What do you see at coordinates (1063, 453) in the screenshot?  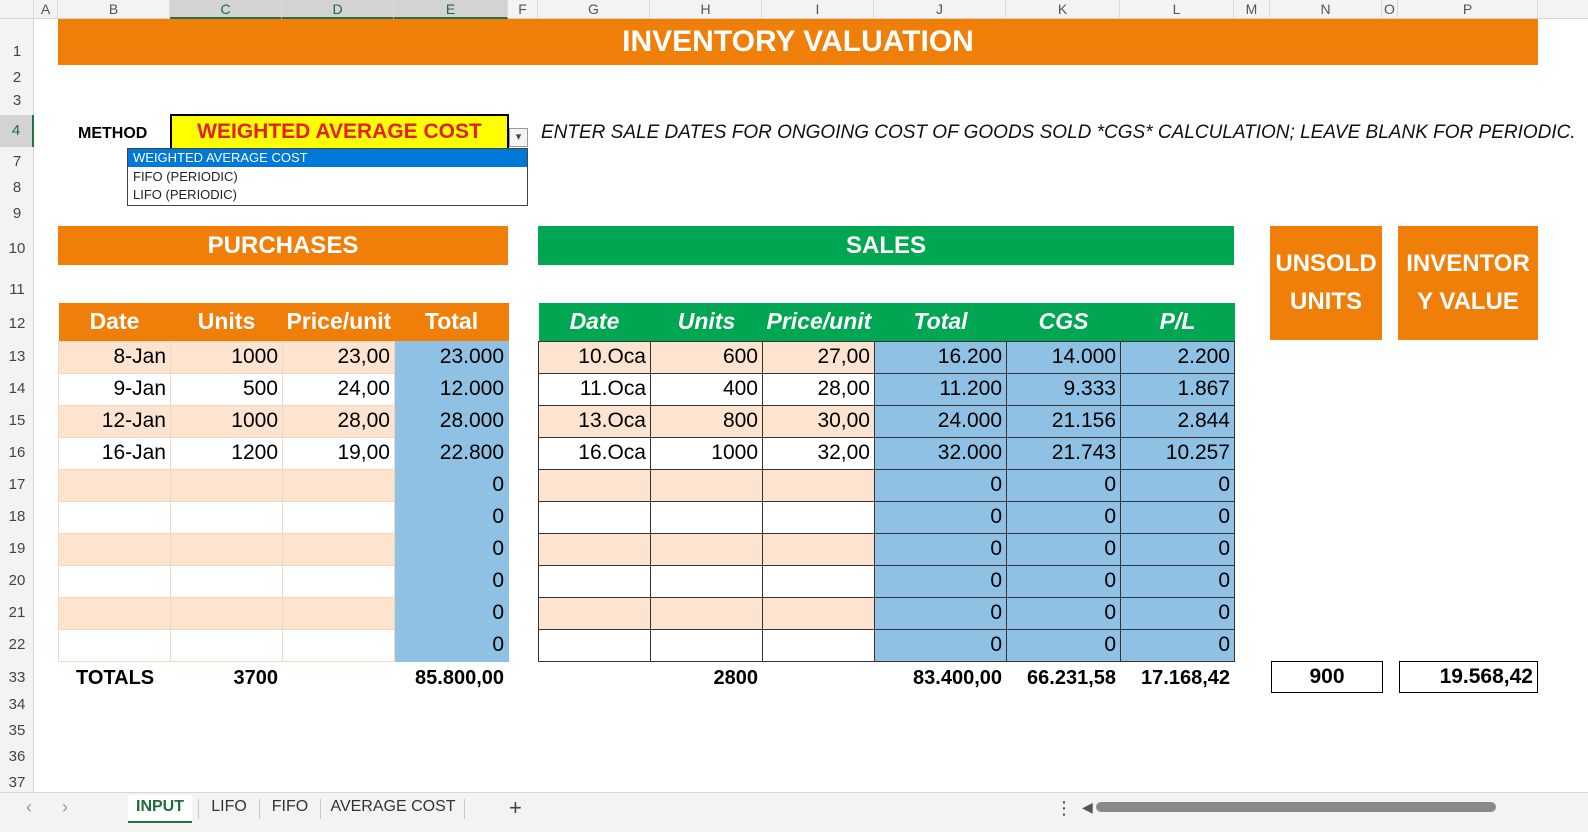 I see `cell: 21.743` at bounding box center [1063, 453].